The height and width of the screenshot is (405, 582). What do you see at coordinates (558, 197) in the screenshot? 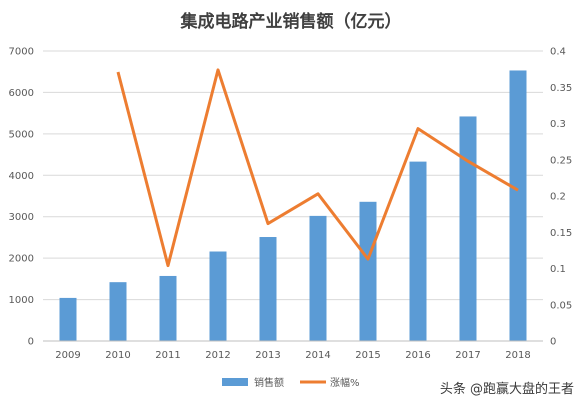
I see `right-axis-tick-label: 0.2` at bounding box center [558, 197].